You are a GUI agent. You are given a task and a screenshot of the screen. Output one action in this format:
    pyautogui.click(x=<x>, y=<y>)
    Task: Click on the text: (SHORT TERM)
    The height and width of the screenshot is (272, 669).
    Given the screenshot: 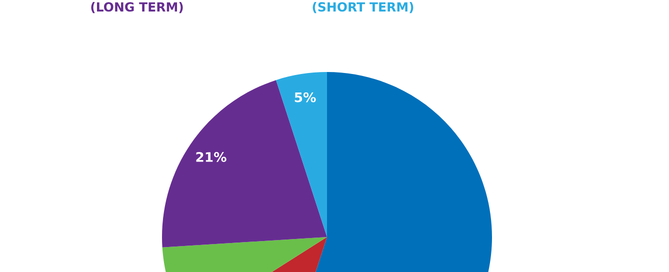 What is the action you would take?
    pyautogui.click(x=363, y=8)
    